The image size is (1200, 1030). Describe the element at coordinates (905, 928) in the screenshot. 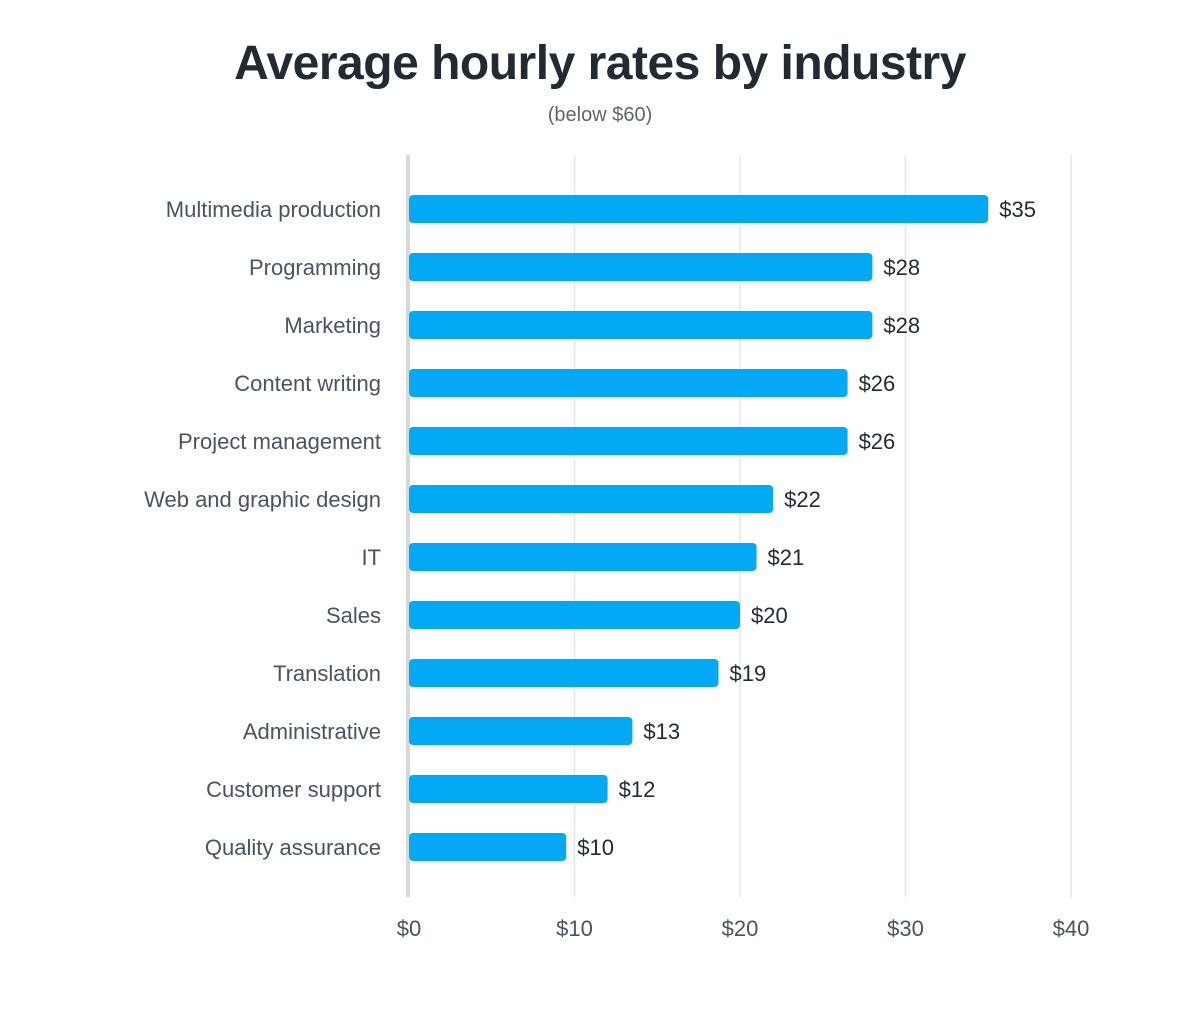

I see `x-tick-label: $30` at that location.